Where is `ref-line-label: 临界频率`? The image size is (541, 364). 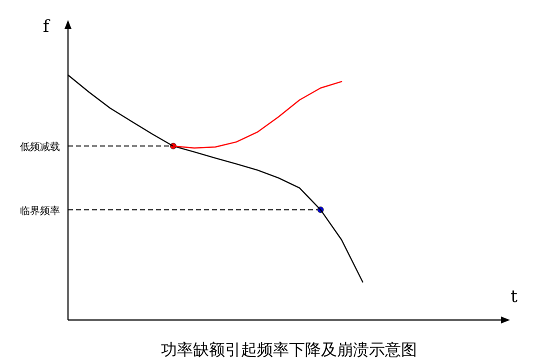 ref-line-label: 临界频率 is located at coordinates (40, 210).